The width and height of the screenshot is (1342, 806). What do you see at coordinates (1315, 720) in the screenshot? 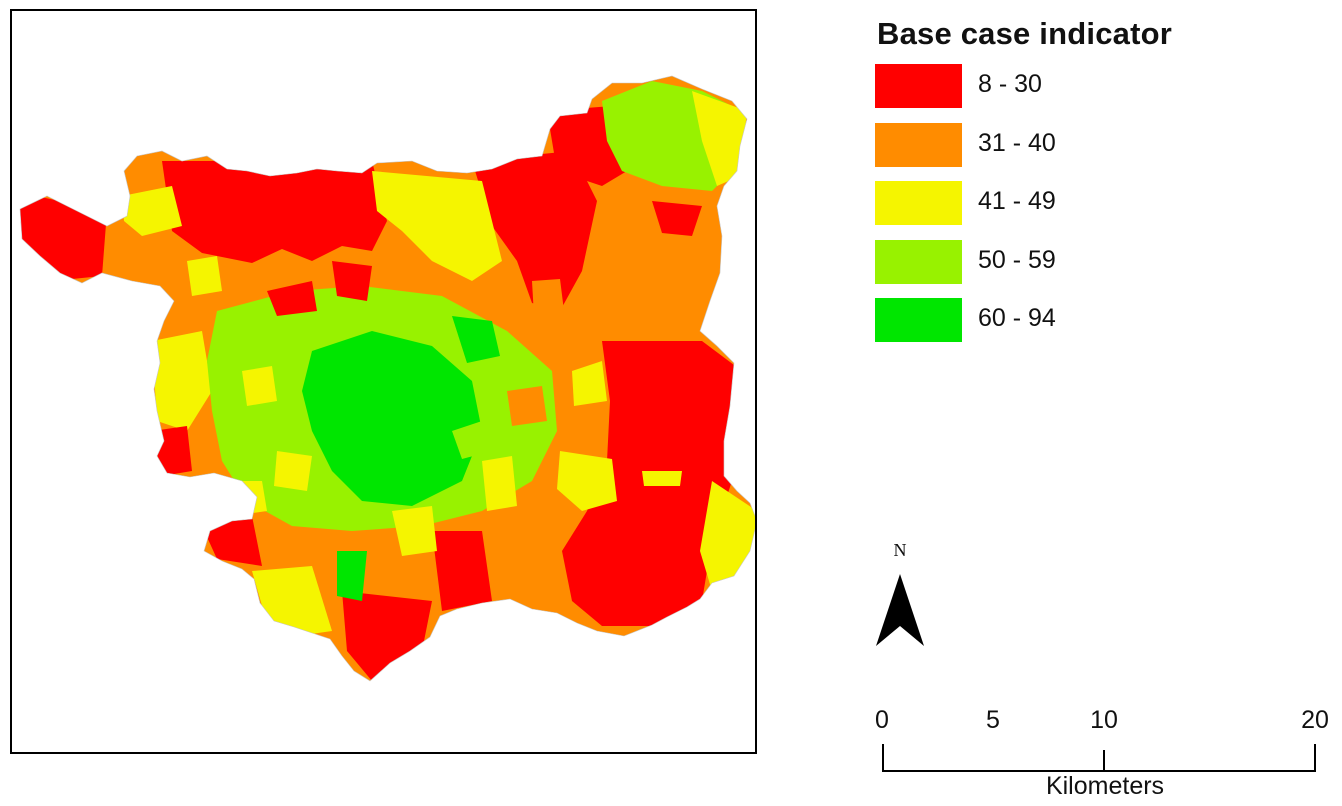
I see `scale-tick-label: 20` at bounding box center [1315, 720].